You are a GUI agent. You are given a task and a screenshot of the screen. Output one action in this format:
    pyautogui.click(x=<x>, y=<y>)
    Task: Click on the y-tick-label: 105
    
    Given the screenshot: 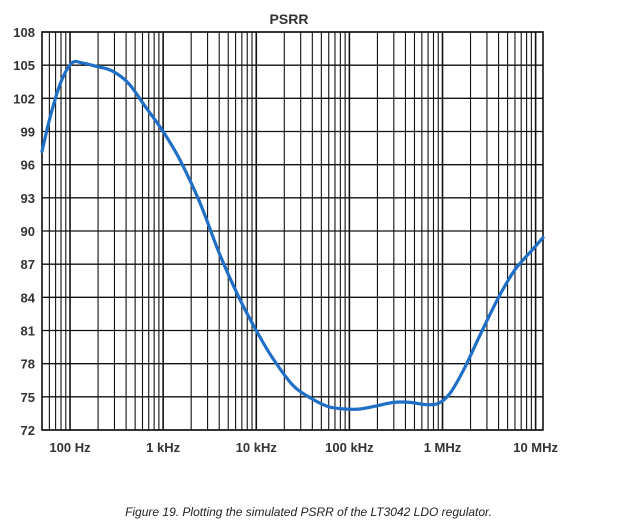 What is the action you would take?
    pyautogui.click(x=24, y=65)
    